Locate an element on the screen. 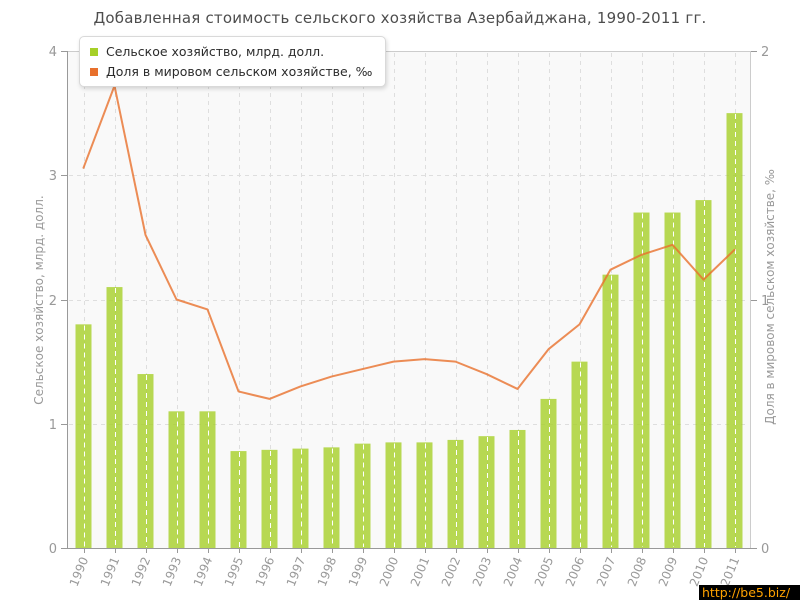 The image size is (800, 600). watermark-link: http://be5.biz/ is located at coordinates (749, 592).